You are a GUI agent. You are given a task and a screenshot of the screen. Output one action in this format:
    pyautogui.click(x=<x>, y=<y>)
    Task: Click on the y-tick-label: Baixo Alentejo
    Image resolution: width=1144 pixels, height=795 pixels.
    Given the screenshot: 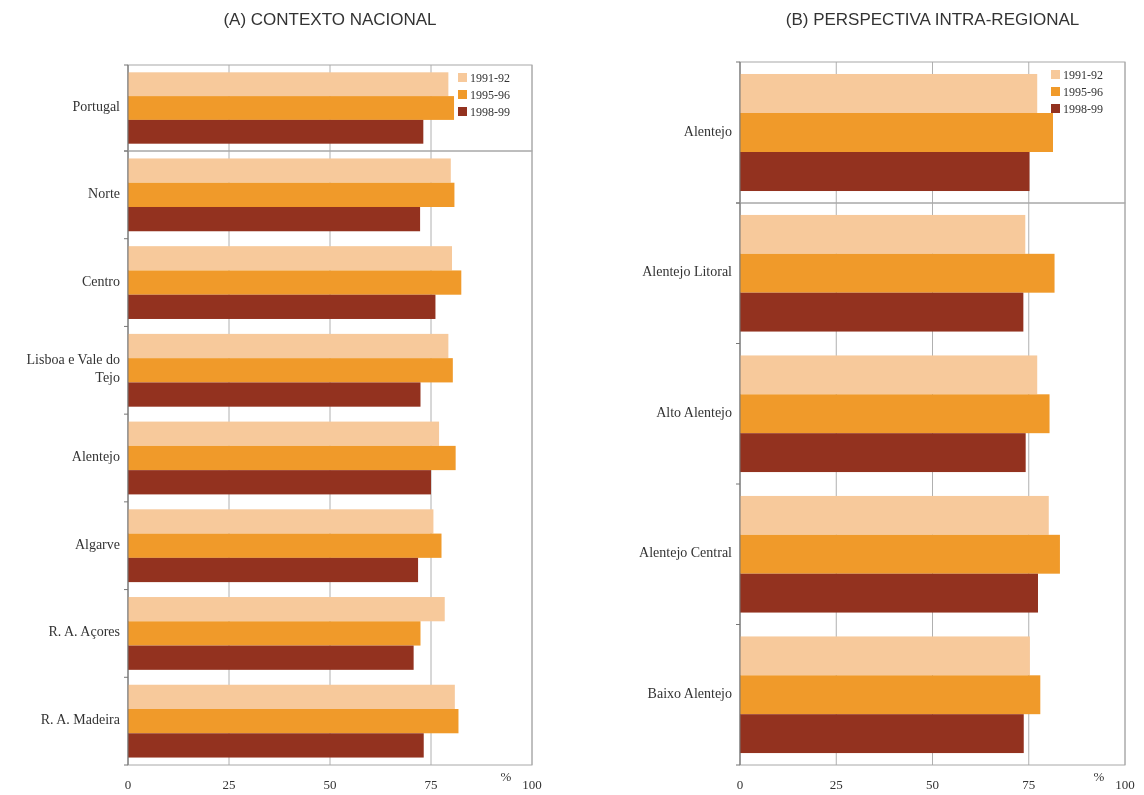 What is the action you would take?
    pyautogui.click(x=689, y=693)
    